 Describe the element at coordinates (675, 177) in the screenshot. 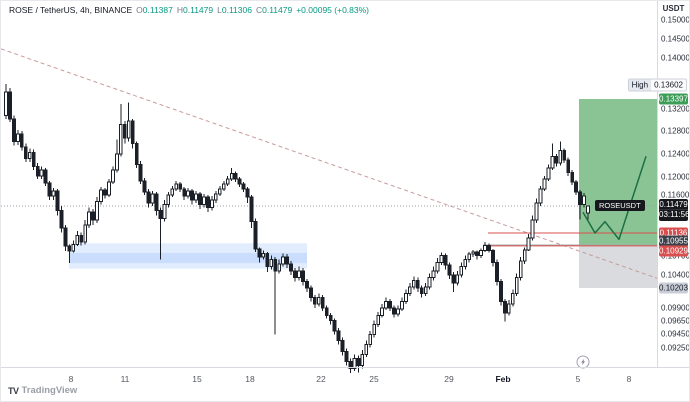

I see `price-tick: 0.12000` at that location.